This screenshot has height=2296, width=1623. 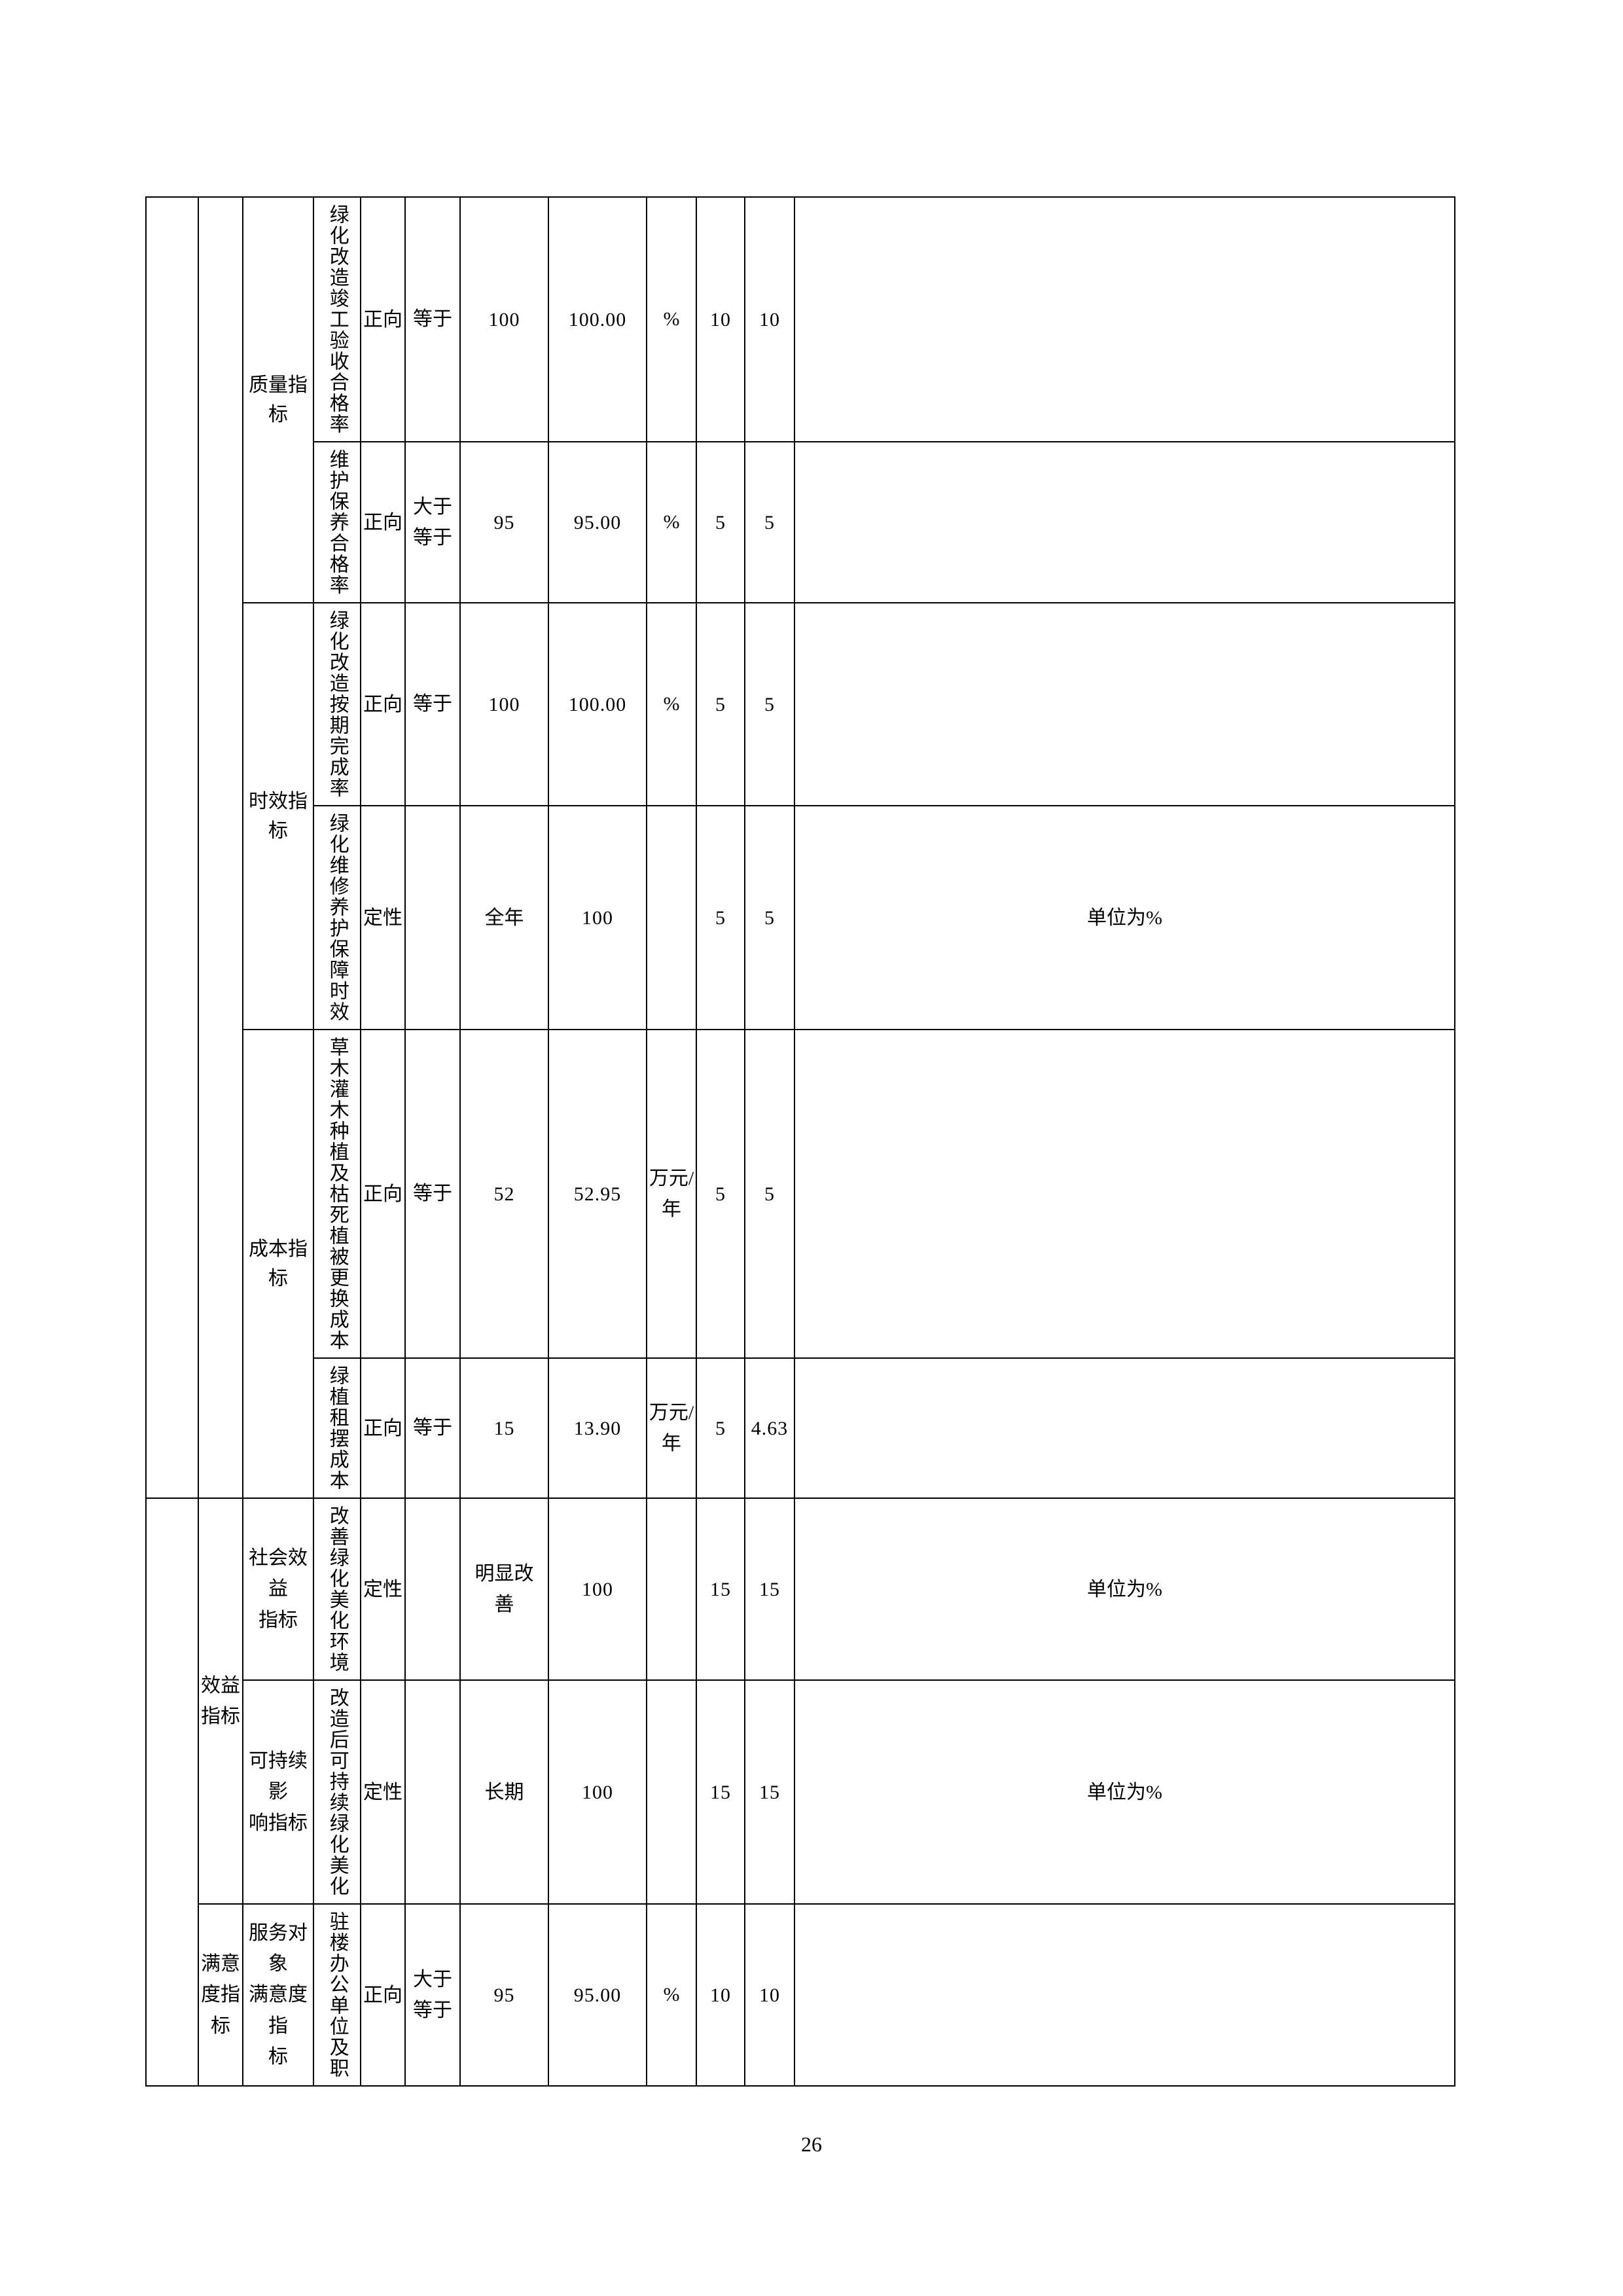 I want to click on direction-value: 定性, so click(x=383, y=1589).